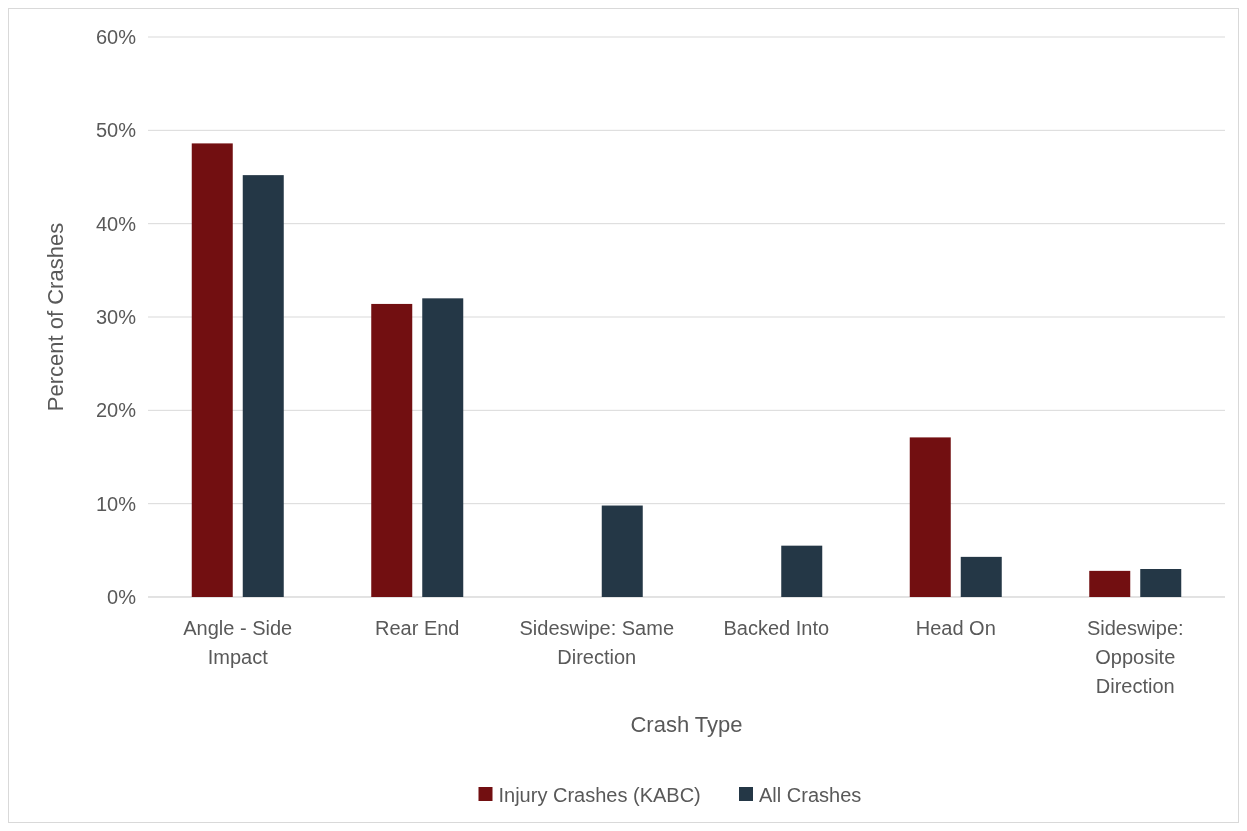  Describe the element at coordinates (116, 503) in the screenshot. I see `y-tick-label: 10%` at that location.